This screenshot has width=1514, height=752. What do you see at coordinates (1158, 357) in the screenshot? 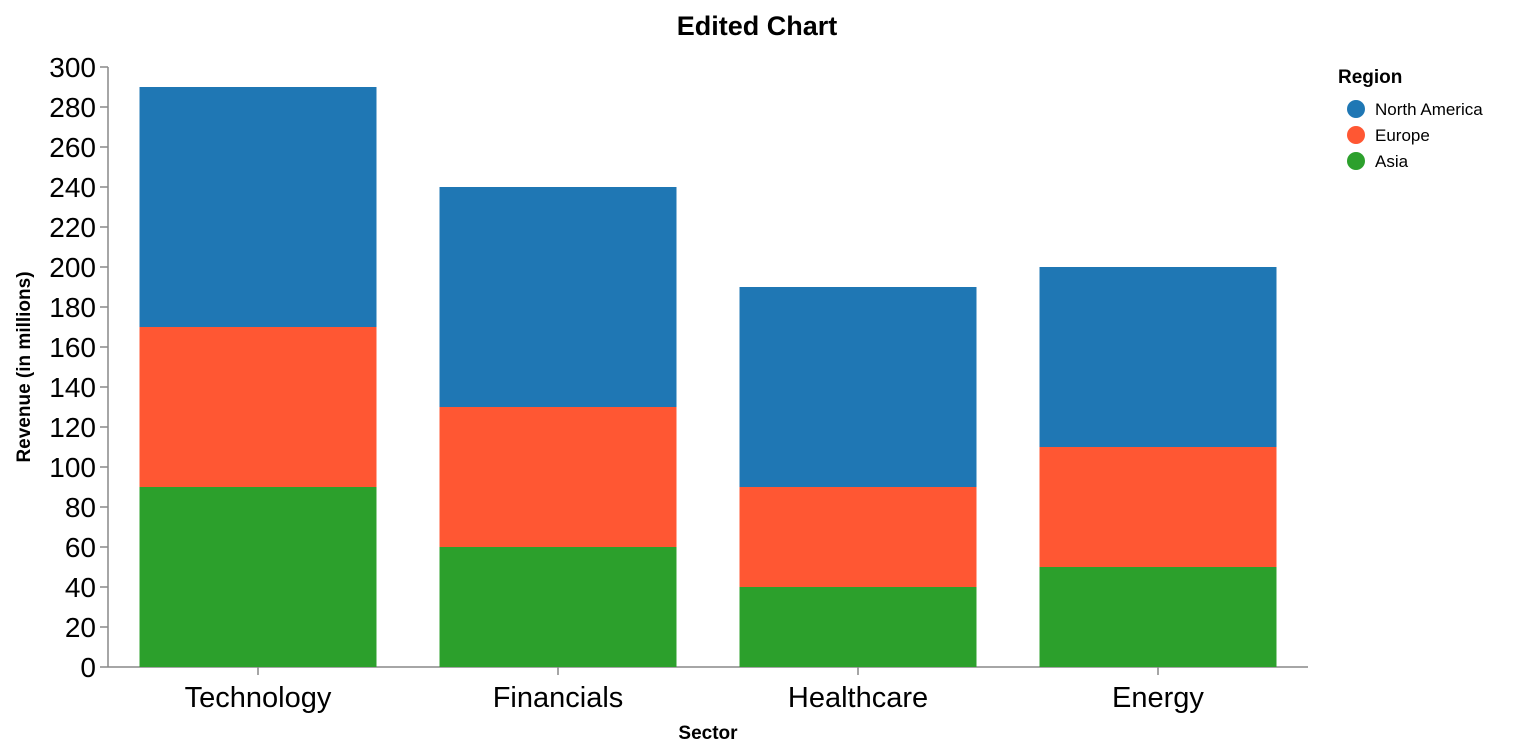
I see `bar-segment-energy-north-america` at bounding box center [1158, 357].